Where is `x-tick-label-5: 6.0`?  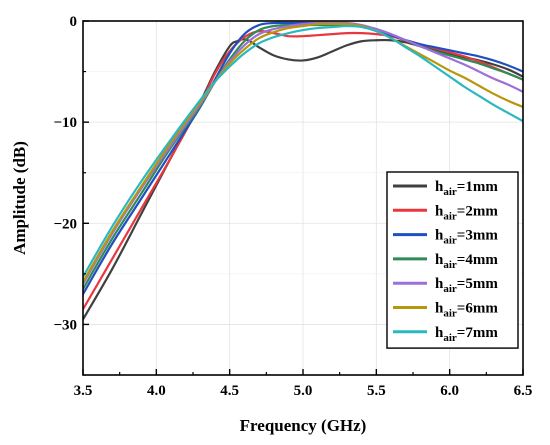
x-tick-label-5: 6.0 is located at coordinates (449, 391).